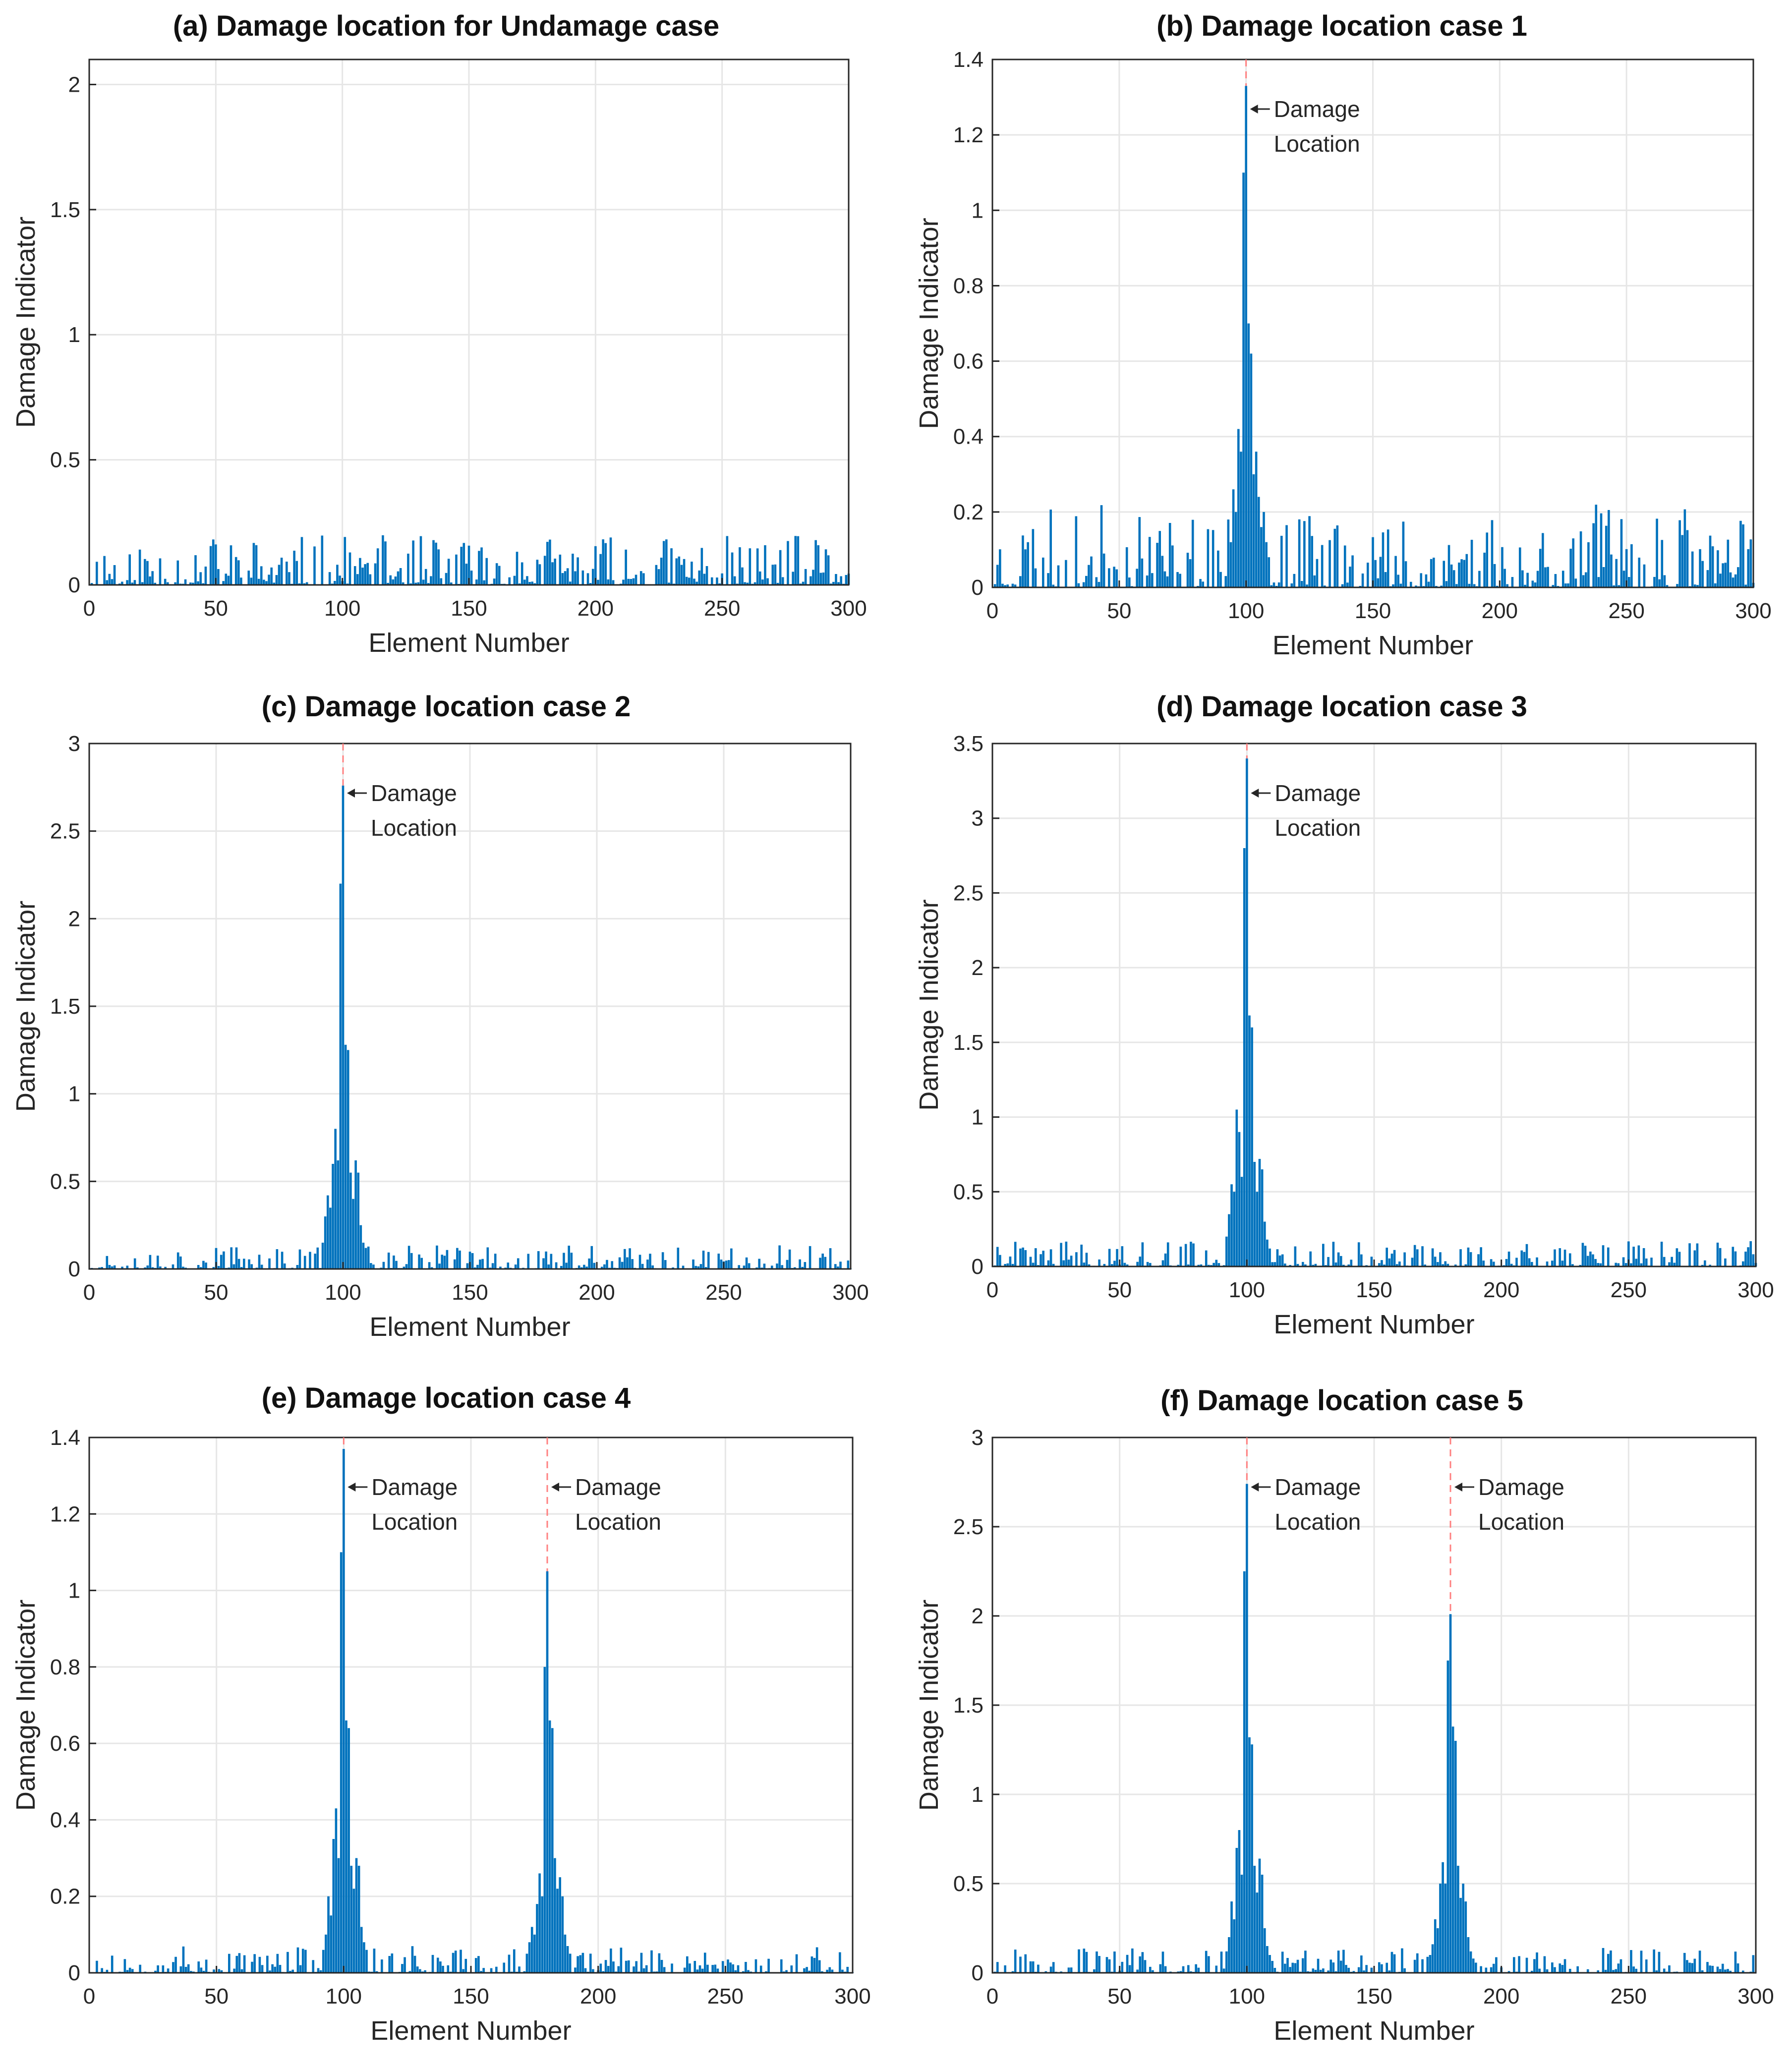  Describe the element at coordinates (1342, 707) in the screenshot. I see `chart-title: (d) Damage location case 3` at that location.